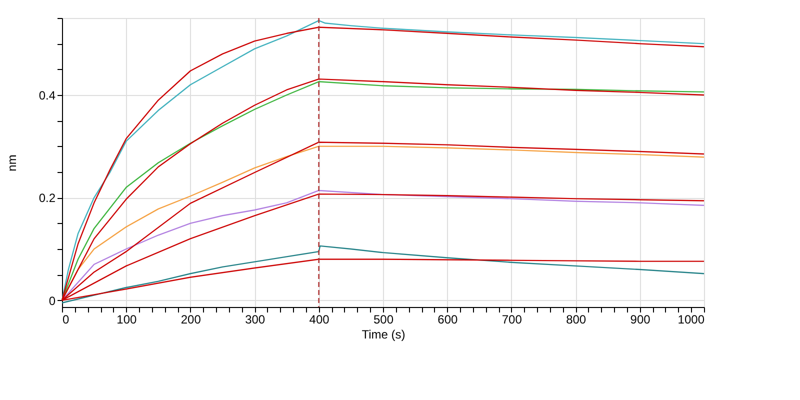 This screenshot has height=400, width=800. I want to click on x-tick-label: 100, so click(127, 319).